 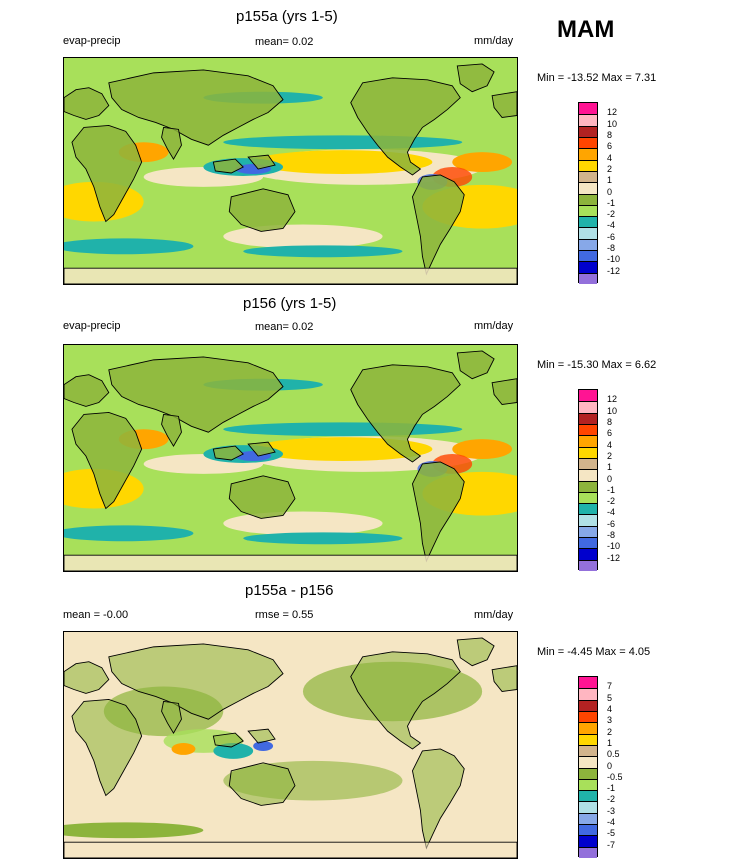 What do you see at coordinates (287, 16) in the screenshot?
I see `panel-1-title: p155a (yrs 1-5)` at bounding box center [287, 16].